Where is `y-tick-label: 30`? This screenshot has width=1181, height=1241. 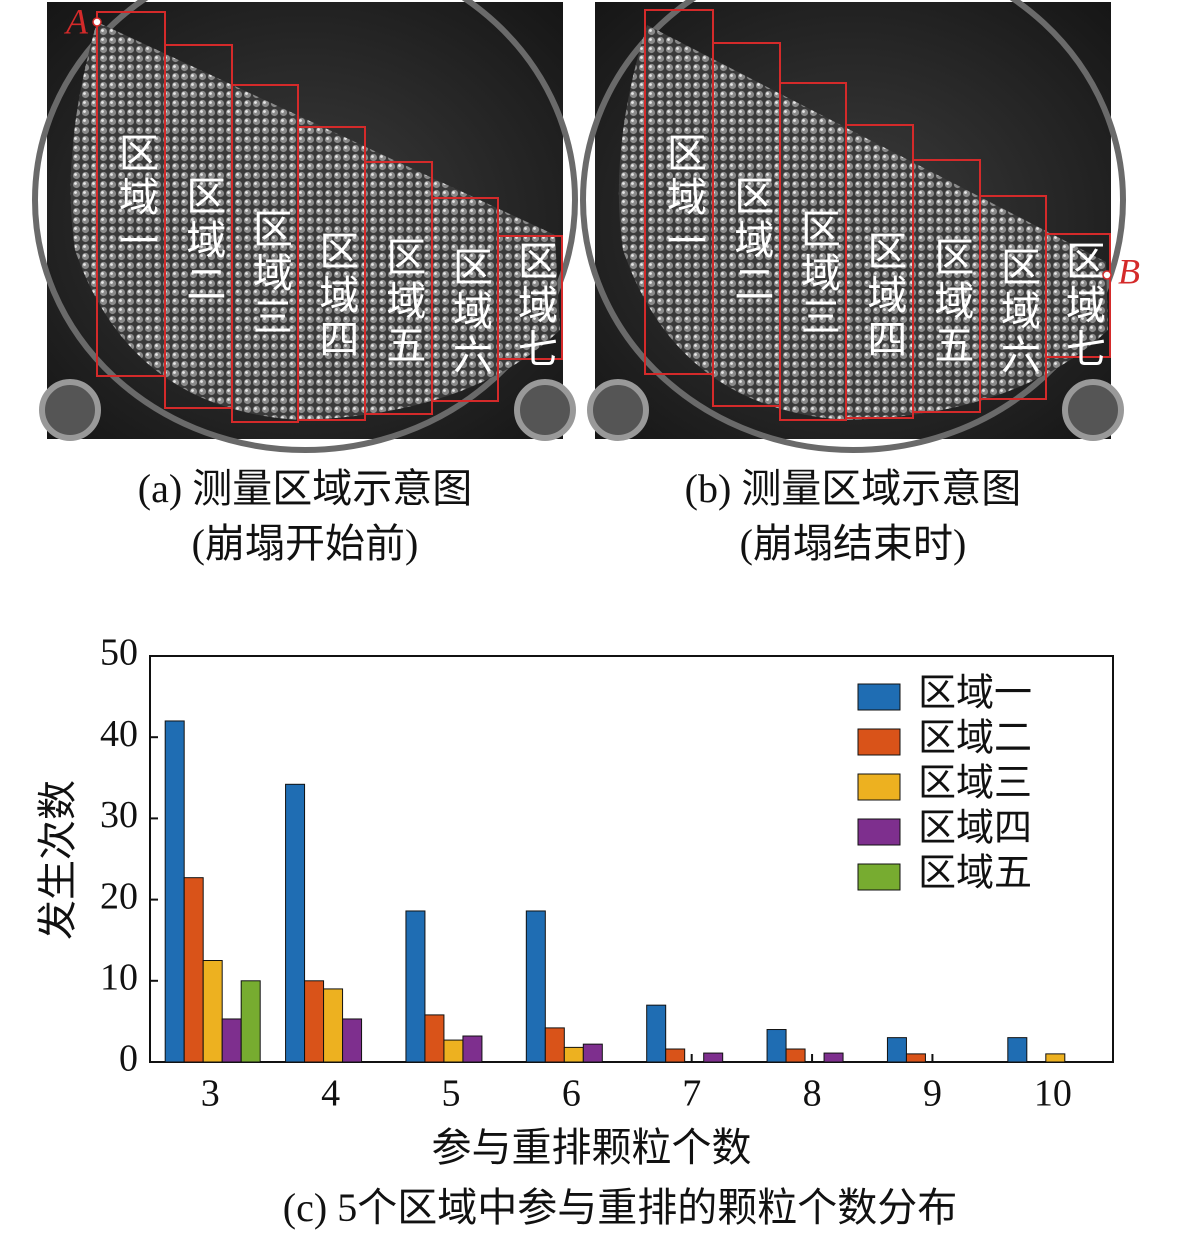 y-tick-label: 30 is located at coordinates (119, 815).